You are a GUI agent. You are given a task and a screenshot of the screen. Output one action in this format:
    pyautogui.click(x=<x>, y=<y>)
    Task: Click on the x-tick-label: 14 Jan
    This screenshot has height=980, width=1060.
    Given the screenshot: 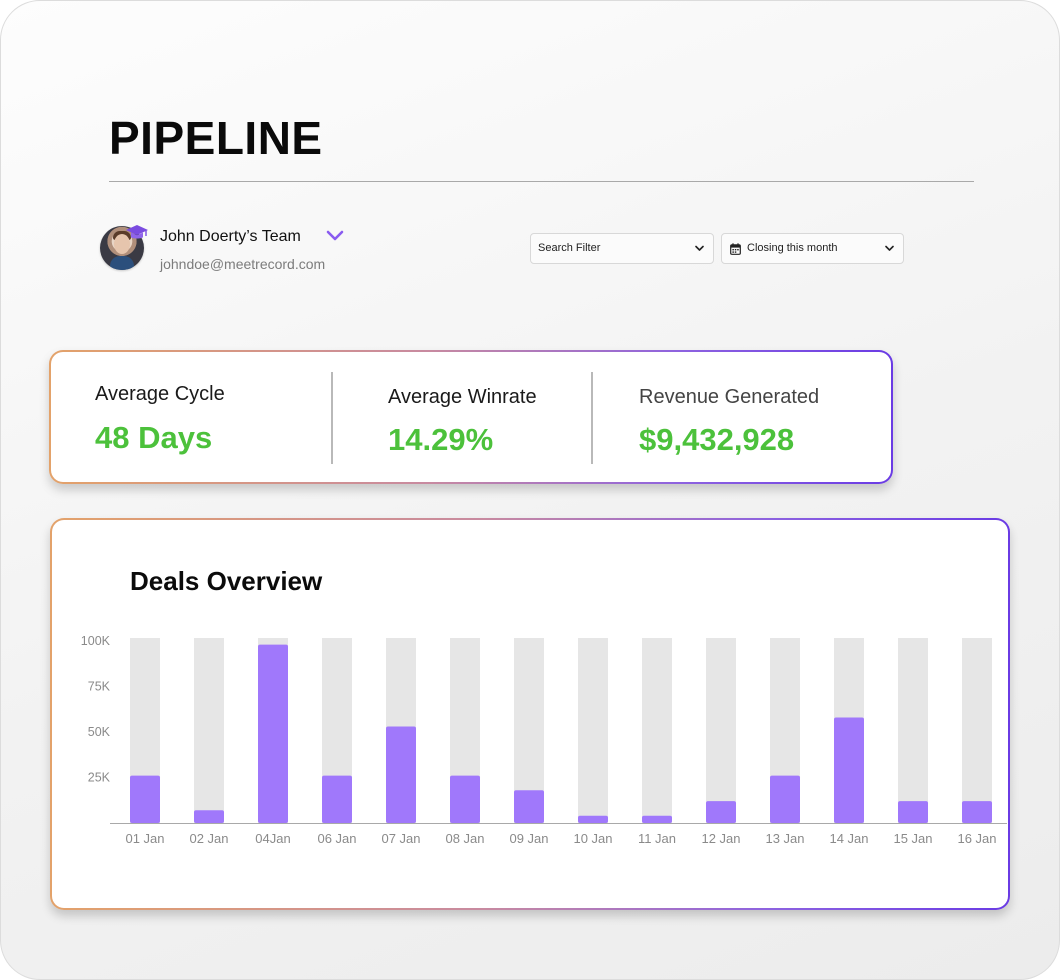 What is the action you would take?
    pyautogui.click(x=848, y=838)
    